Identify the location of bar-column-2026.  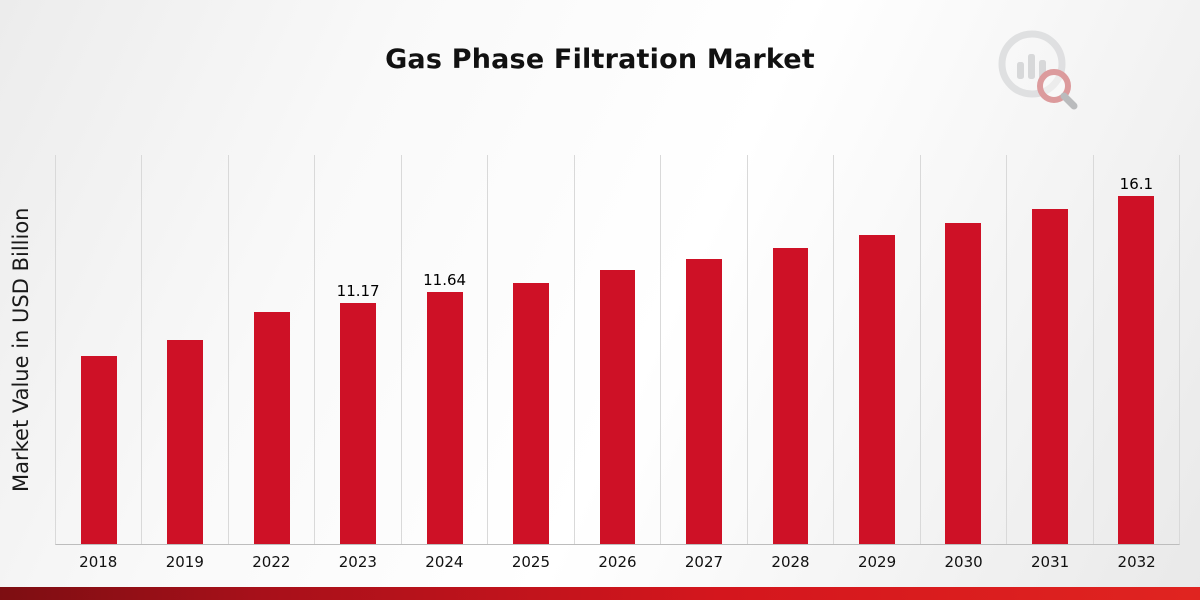
(618, 349).